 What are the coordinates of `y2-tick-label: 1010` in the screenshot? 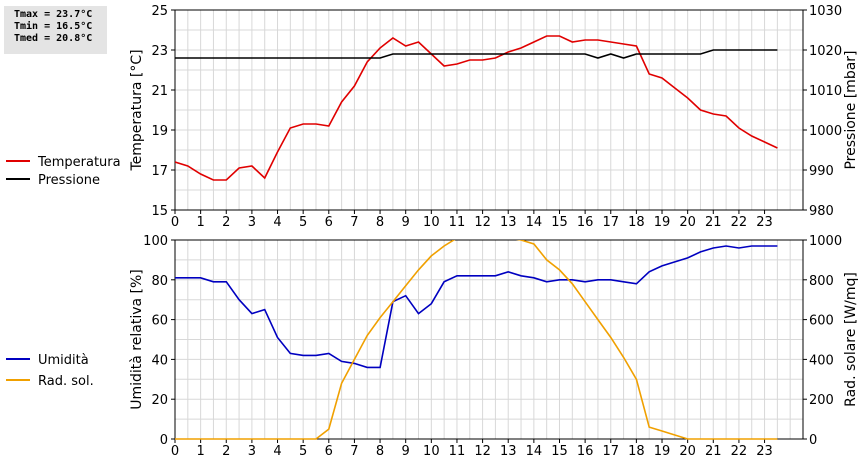 It's located at (825, 91).